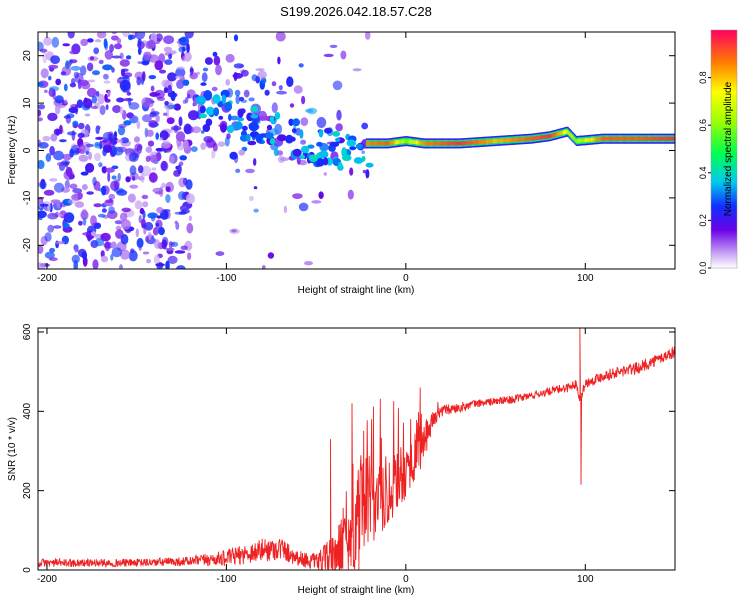 The image size is (750, 600). I want to click on spectrogram-x-tick-label-2: 0, so click(406, 278).